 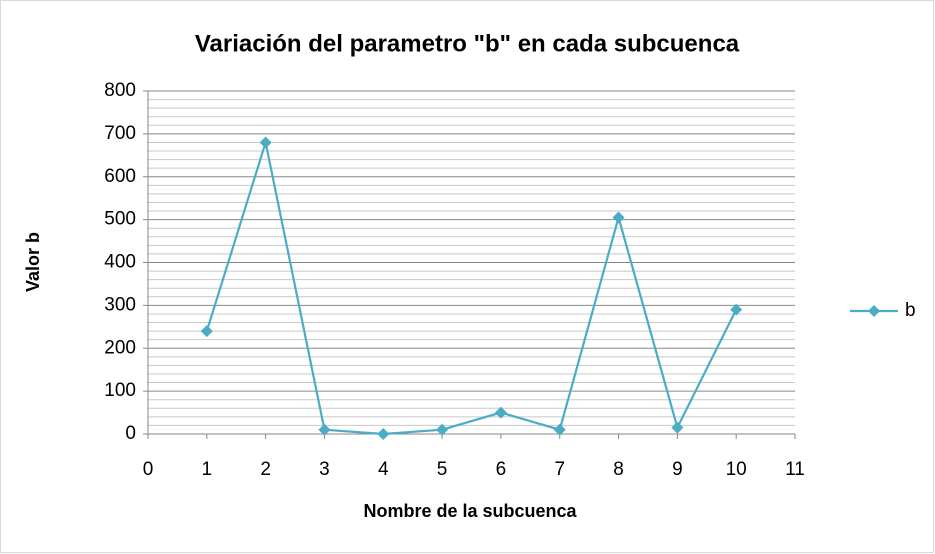 I want to click on legend-marker, so click(x=874, y=311).